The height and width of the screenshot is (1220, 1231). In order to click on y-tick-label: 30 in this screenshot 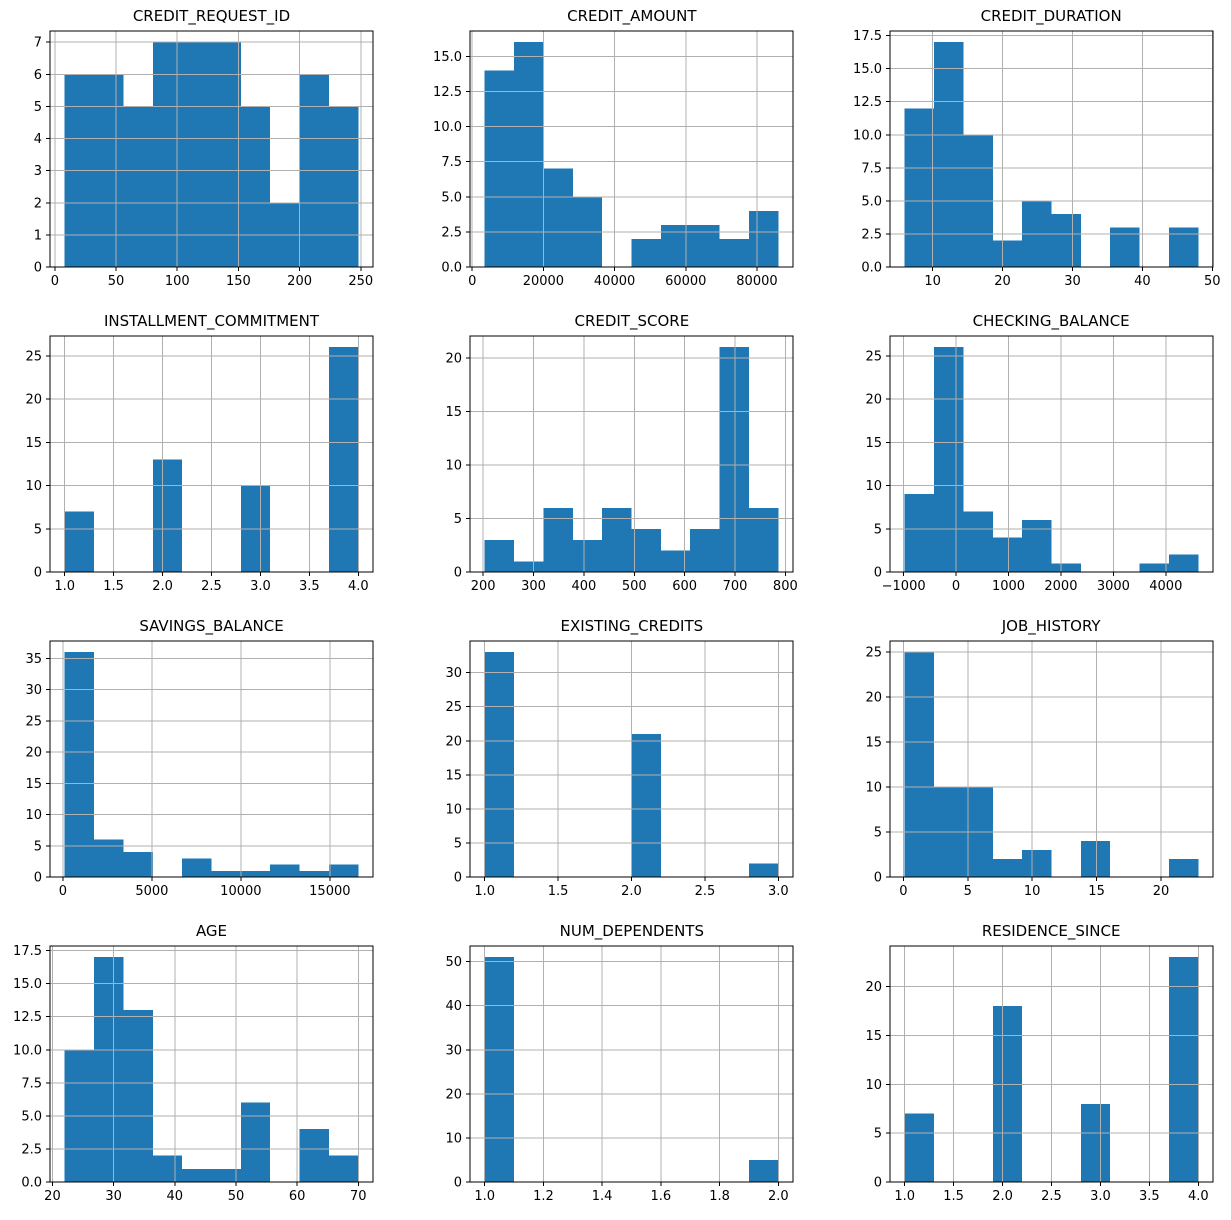, I will do `click(454, 1050)`.